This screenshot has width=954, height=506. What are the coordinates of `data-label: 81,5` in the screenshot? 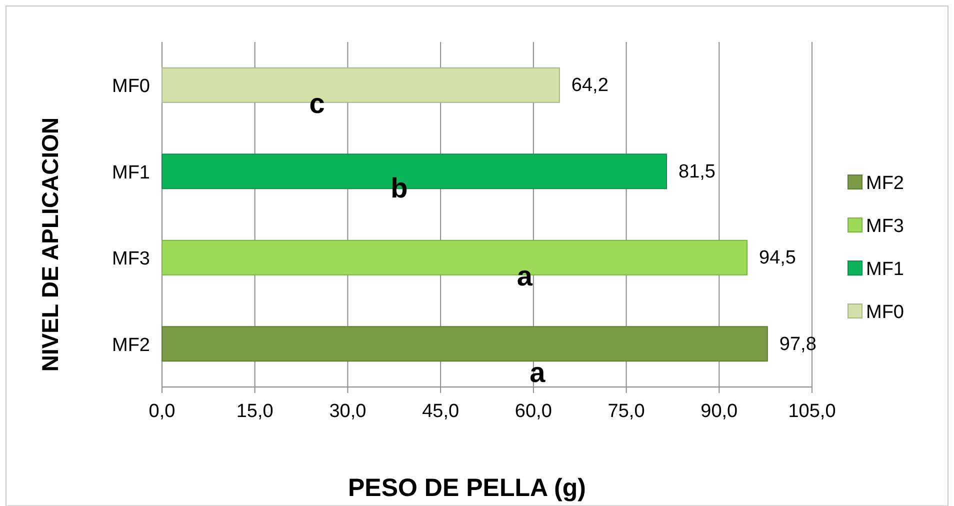 It's located at (697, 171).